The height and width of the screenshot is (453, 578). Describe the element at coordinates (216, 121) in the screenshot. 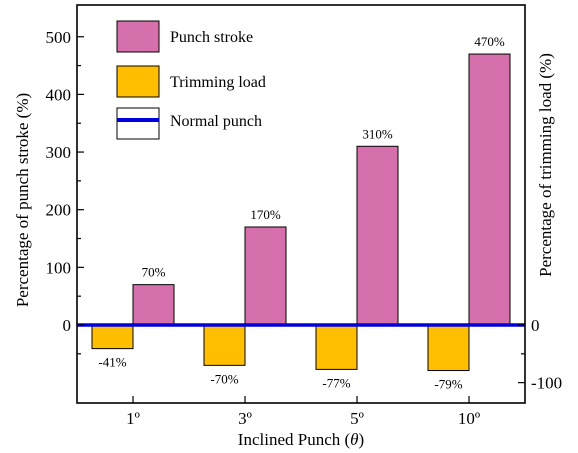

I see `legend-label-normal-punch: Normal punch` at that location.